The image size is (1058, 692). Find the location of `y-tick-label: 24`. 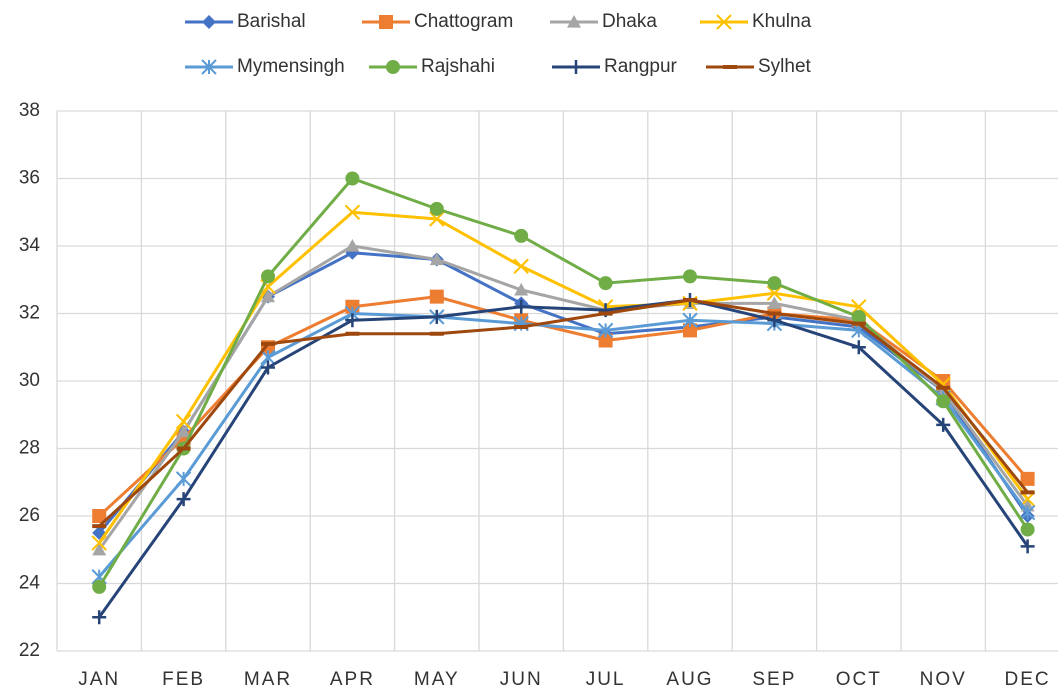

y-tick-label: 24 is located at coordinates (30, 583).